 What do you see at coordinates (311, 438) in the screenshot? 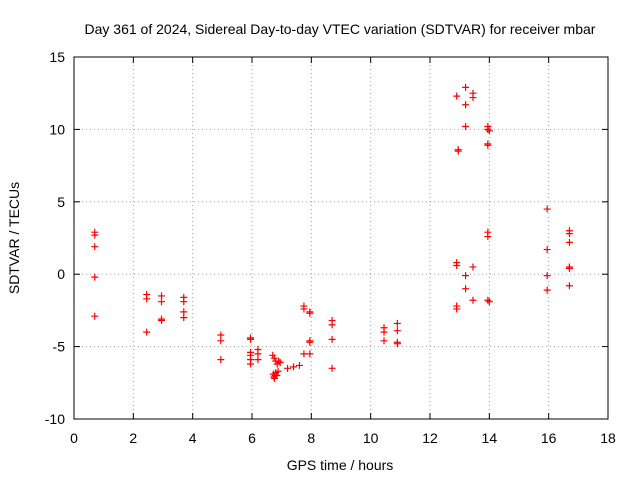
I see `x-tick-label: 8` at bounding box center [311, 438].